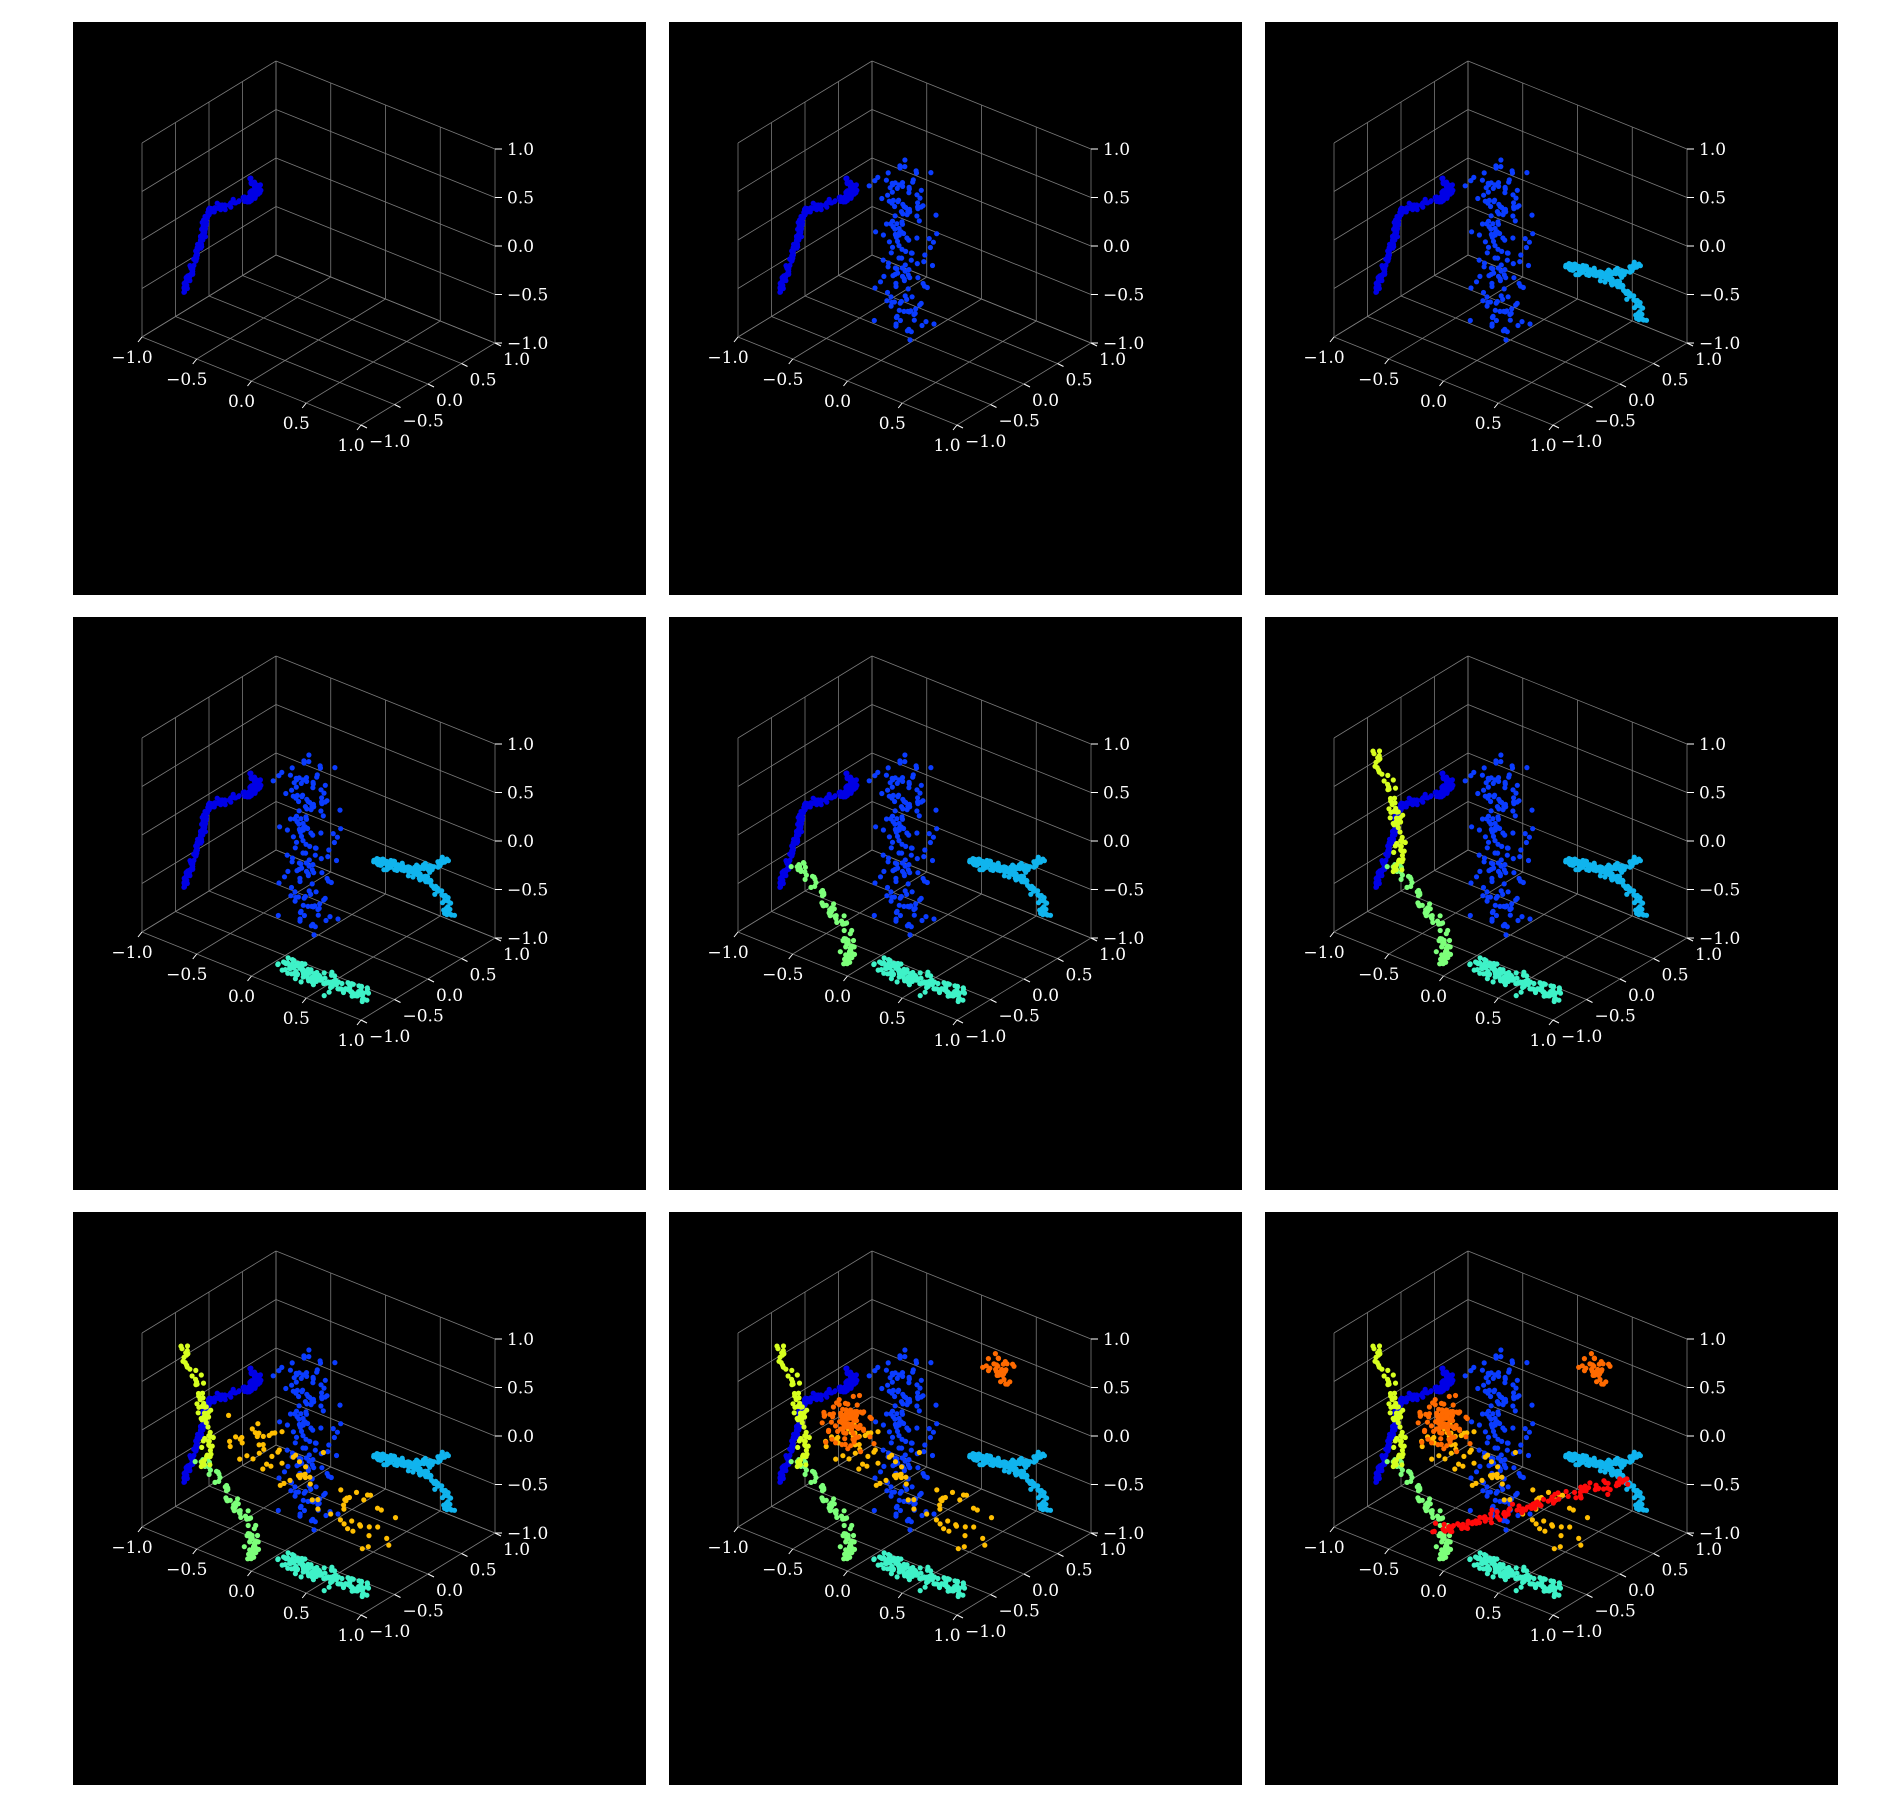  What do you see at coordinates (423, 1612) in the screenshot?
I see `y-tick-label: −0.5` at bounding box center [423, 1612].